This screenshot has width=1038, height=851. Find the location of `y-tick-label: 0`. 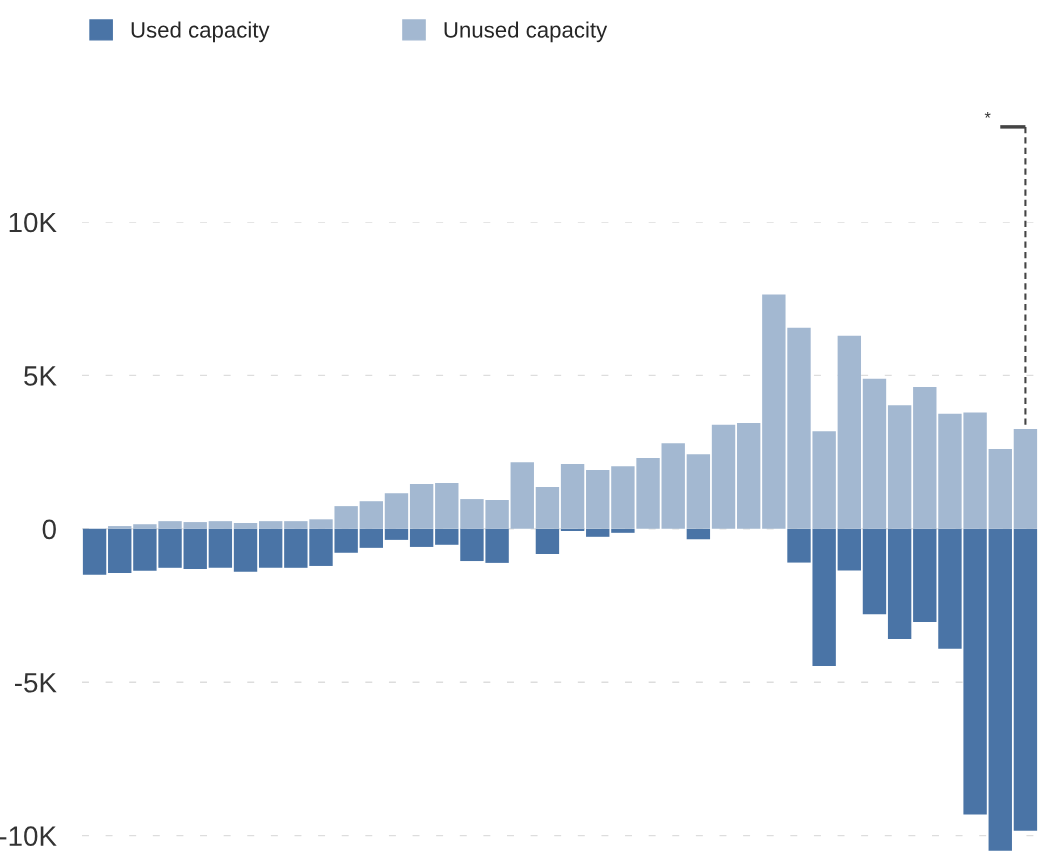

y-tick-label: 0 is located at coordinates (49, 529).